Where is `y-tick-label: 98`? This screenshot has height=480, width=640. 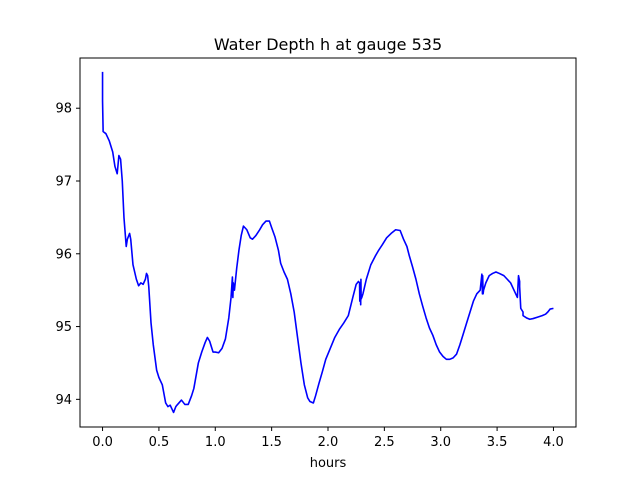 y-tick-label: 98 is located at coordinates (63, 109).